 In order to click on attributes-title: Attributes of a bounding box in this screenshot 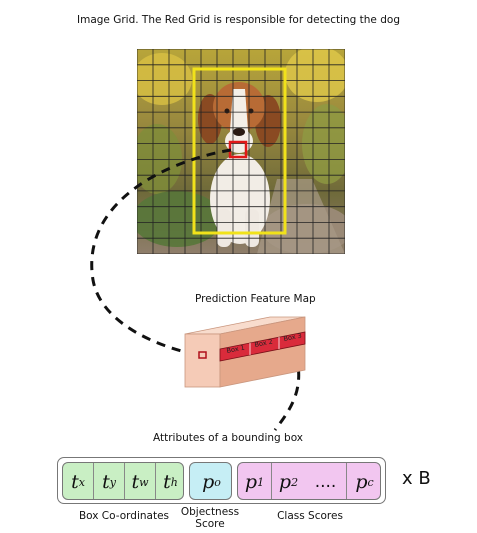, I will do `click(228, 438)`.